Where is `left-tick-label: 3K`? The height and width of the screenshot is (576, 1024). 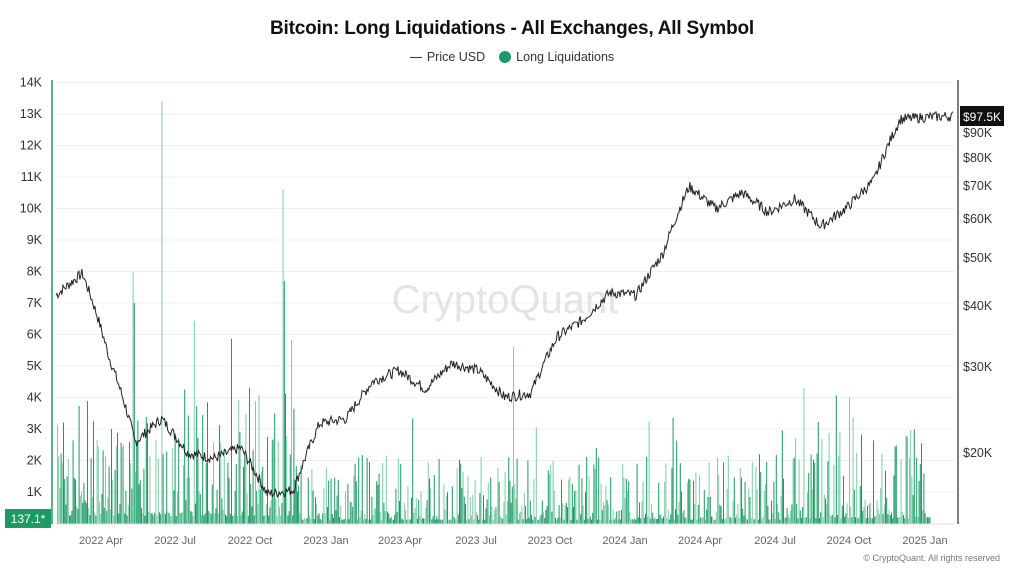
left-tick-label: 3K is located at coordinates (35, 429).